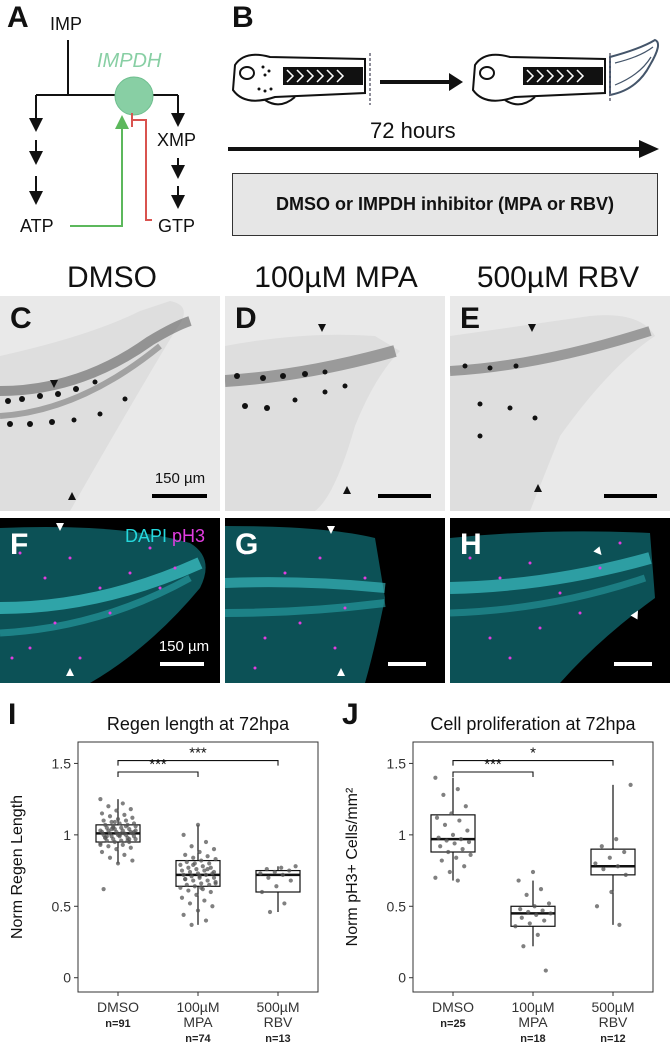 The width and height of the screenshot is (670, 1050). Describe the element at coordinates (407, 664) in the screenshot. I see `scale-bar-g` at that location.